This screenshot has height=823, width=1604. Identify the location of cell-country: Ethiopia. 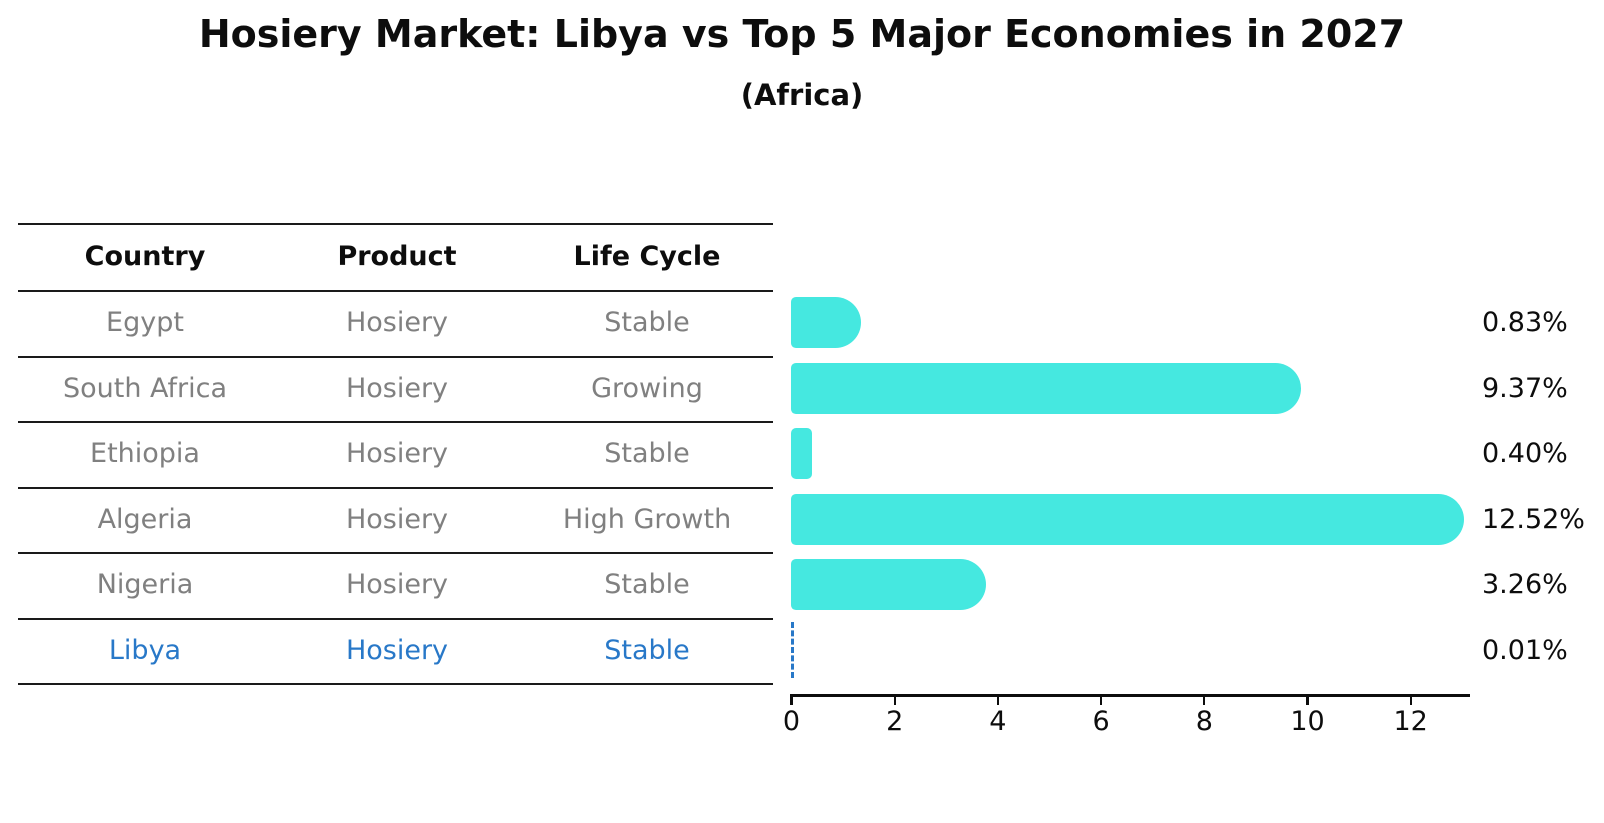
(145, 454).